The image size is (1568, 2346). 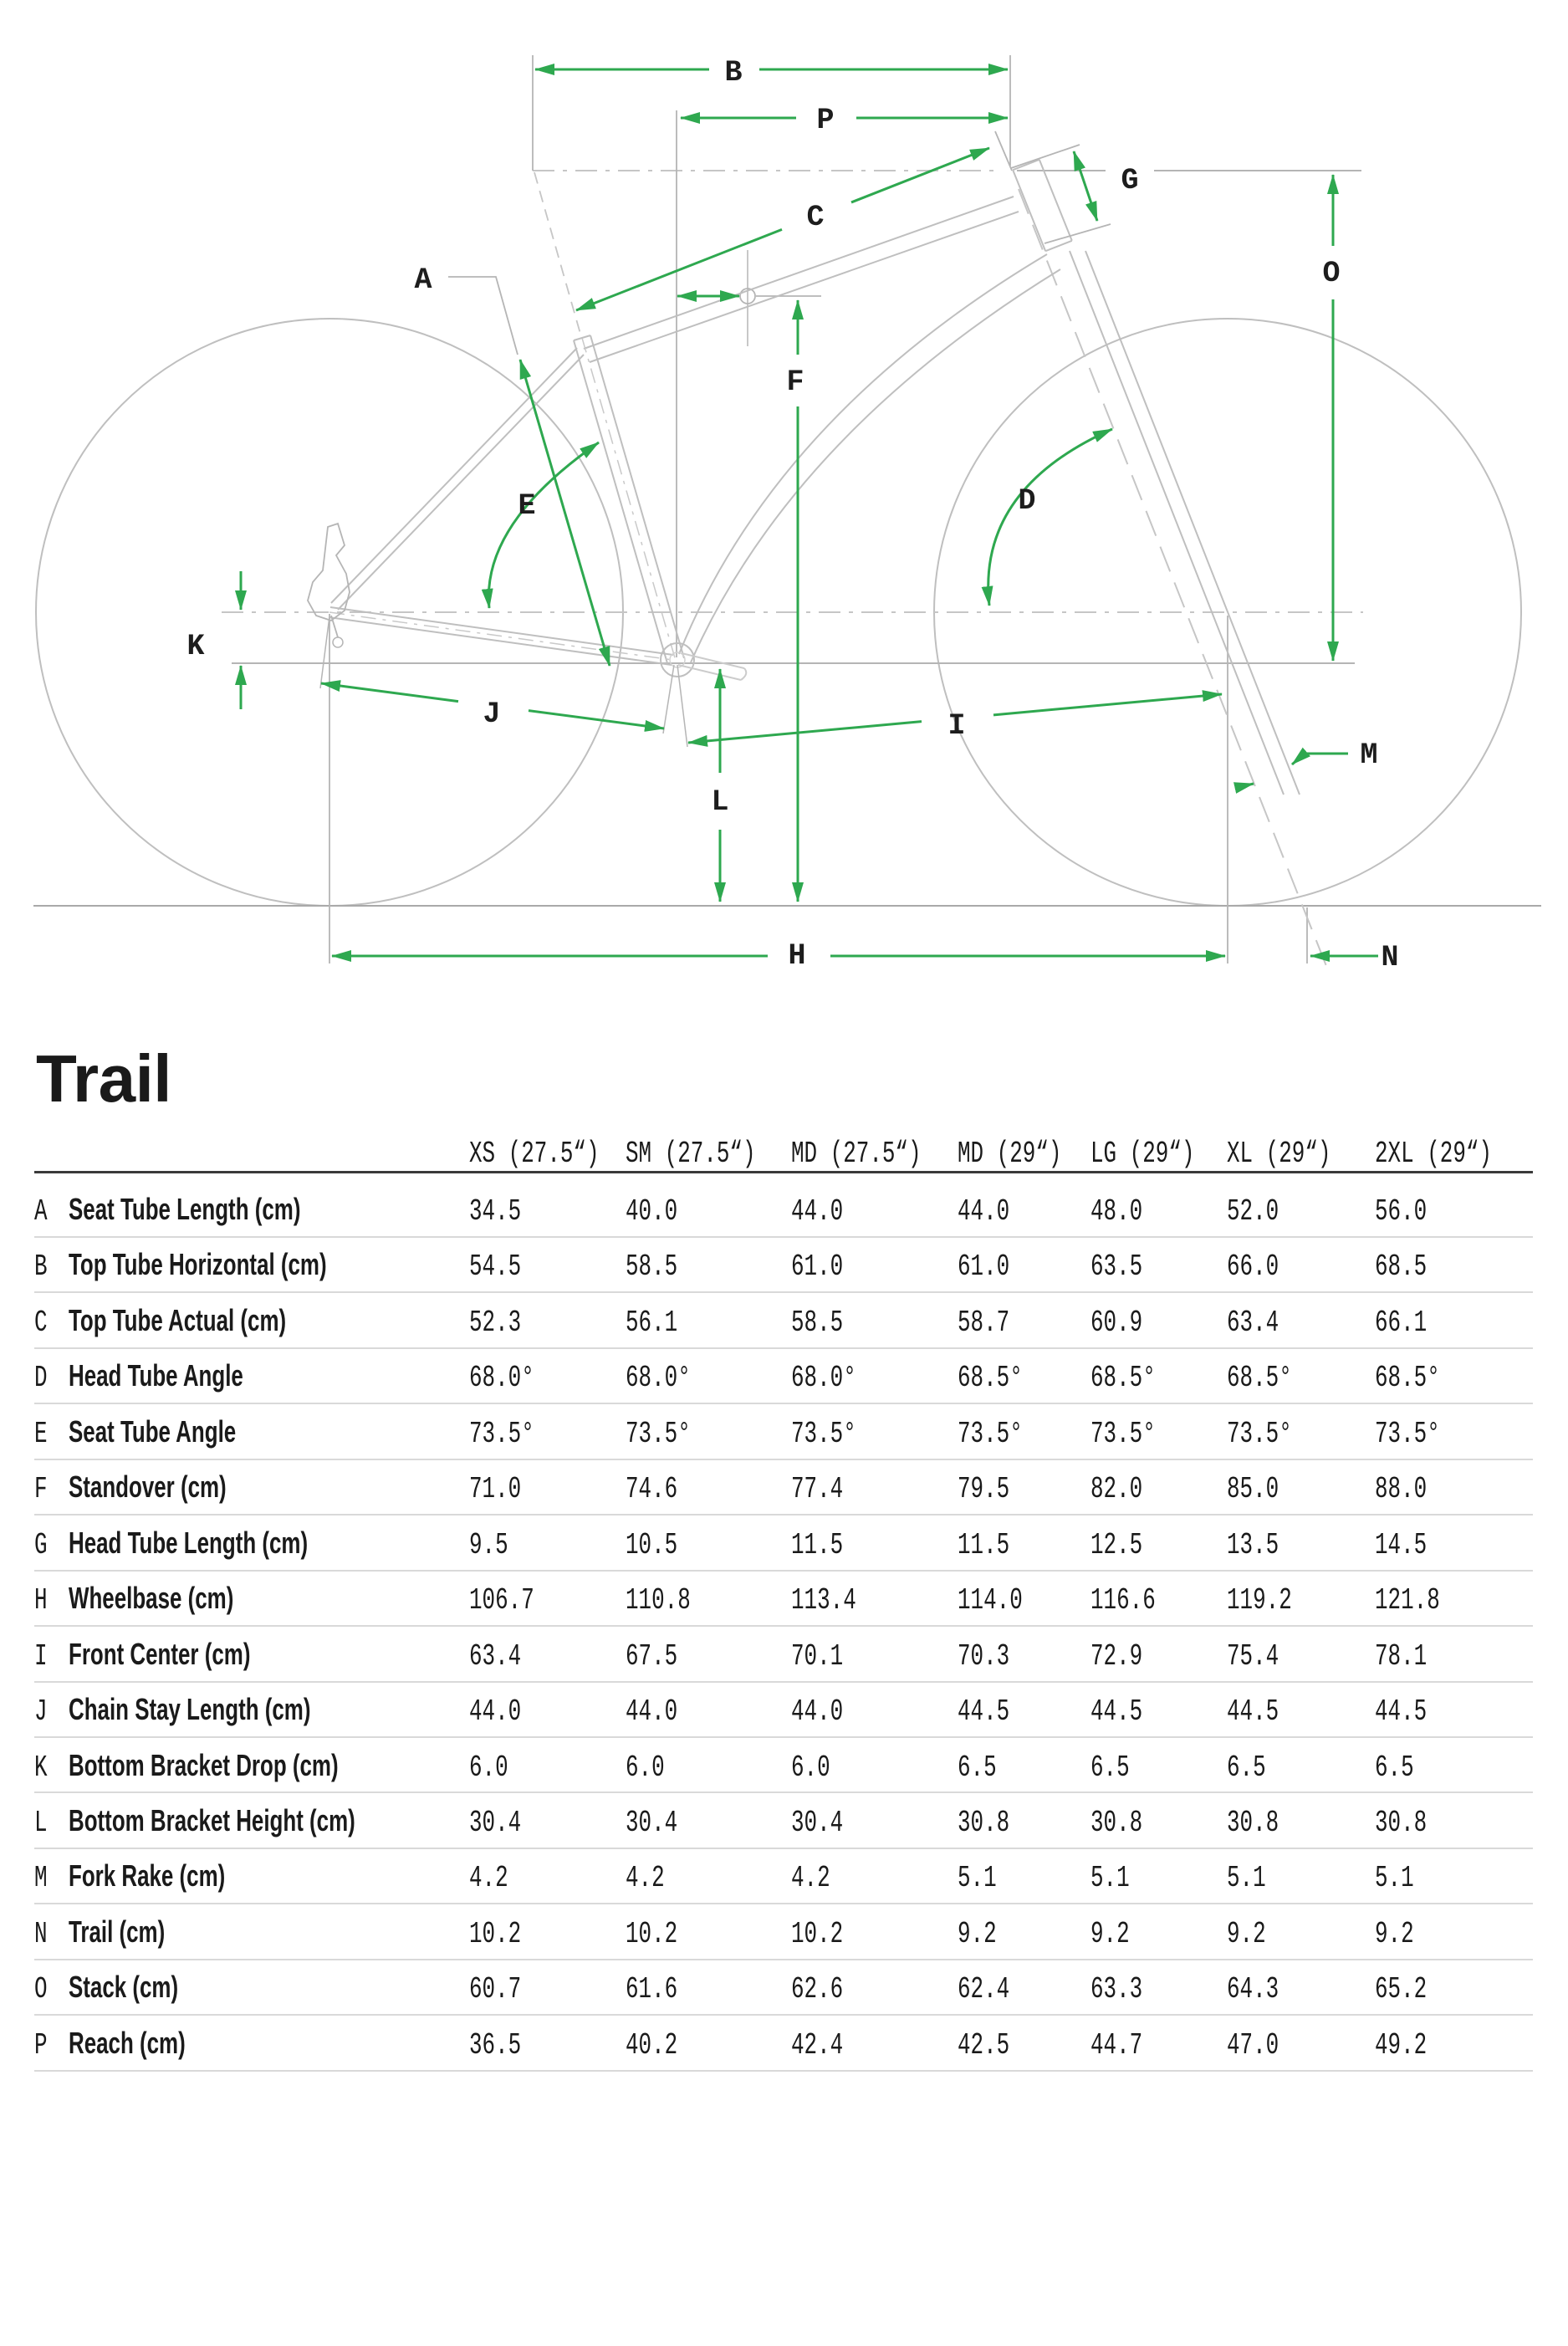 I want to click on svg-text: P, so click(x=825, y=120).